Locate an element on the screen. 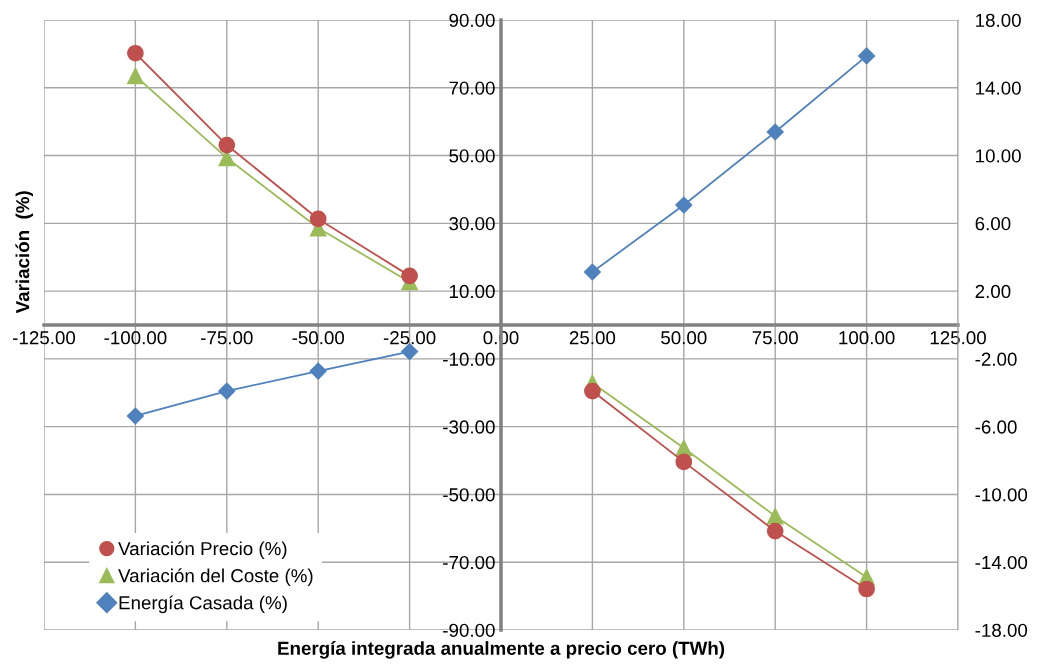 This screenshot has height=666, width=1042. x-tick-label: -100.00 is located at coordinates (135, 338).